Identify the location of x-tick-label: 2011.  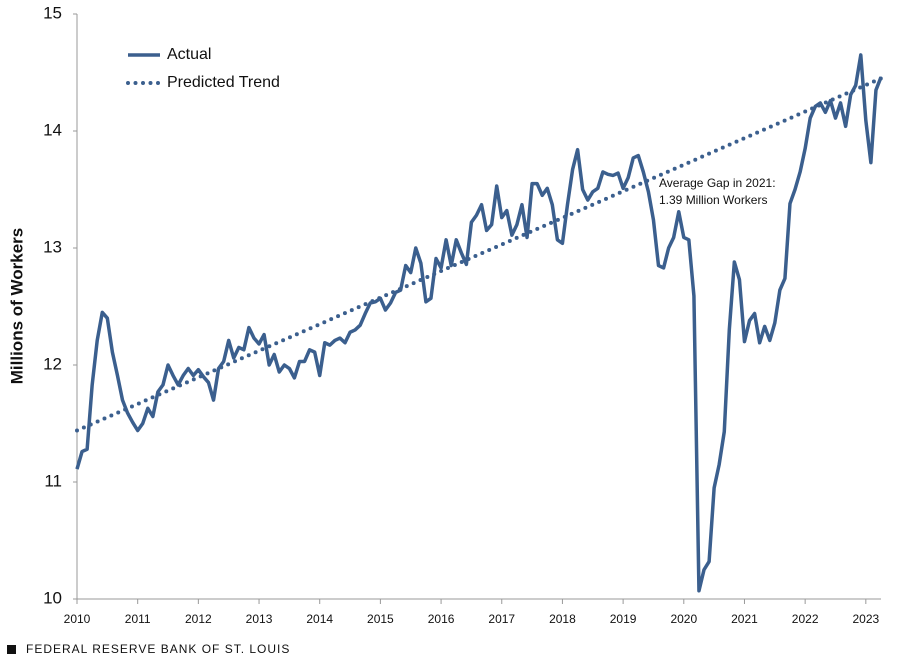
(138, 619).